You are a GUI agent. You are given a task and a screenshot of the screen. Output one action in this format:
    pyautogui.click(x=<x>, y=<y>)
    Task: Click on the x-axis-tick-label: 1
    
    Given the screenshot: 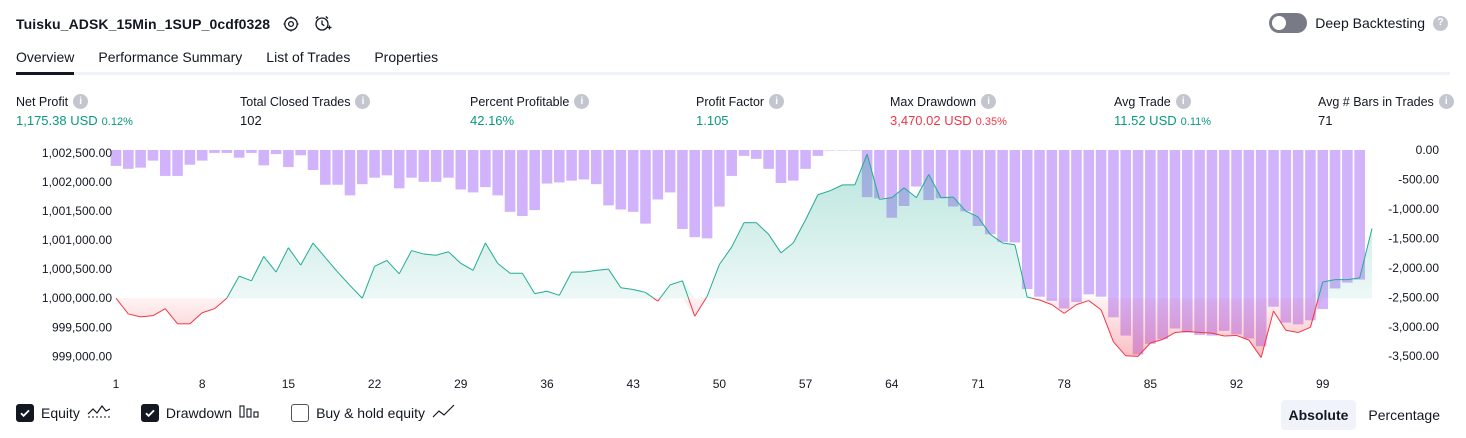 What is the action you would take?
    pyautogui.click(x=116, y=384)
    